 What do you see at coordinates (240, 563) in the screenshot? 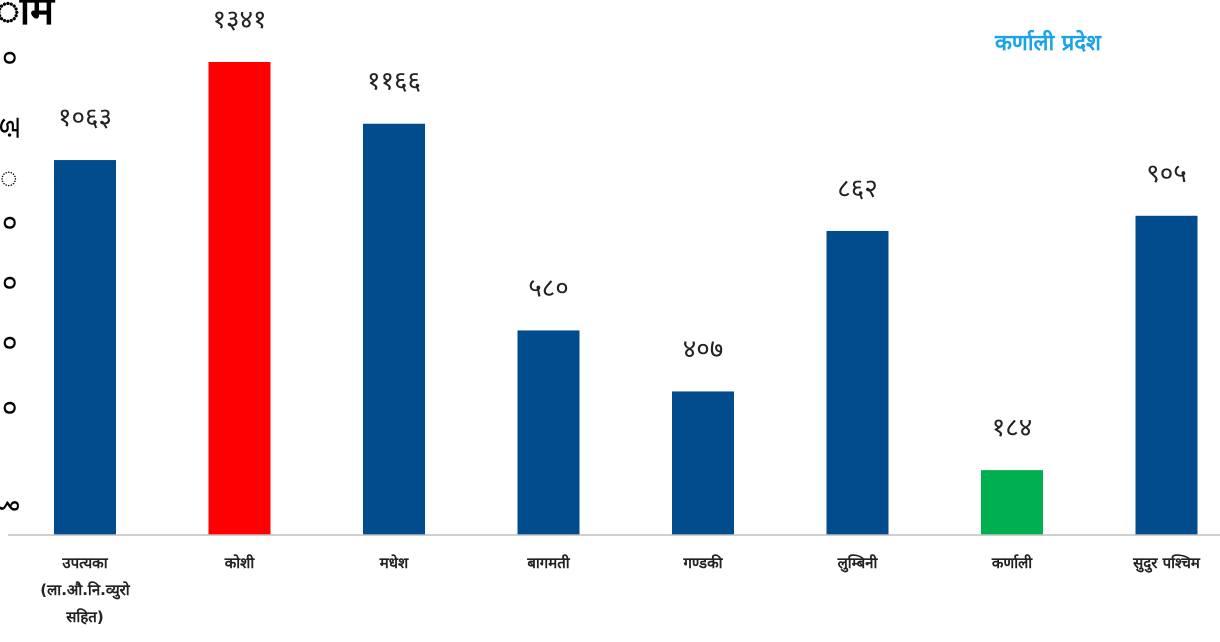
I see `category-label-2: कोशी` at bounding box center [240, 563].